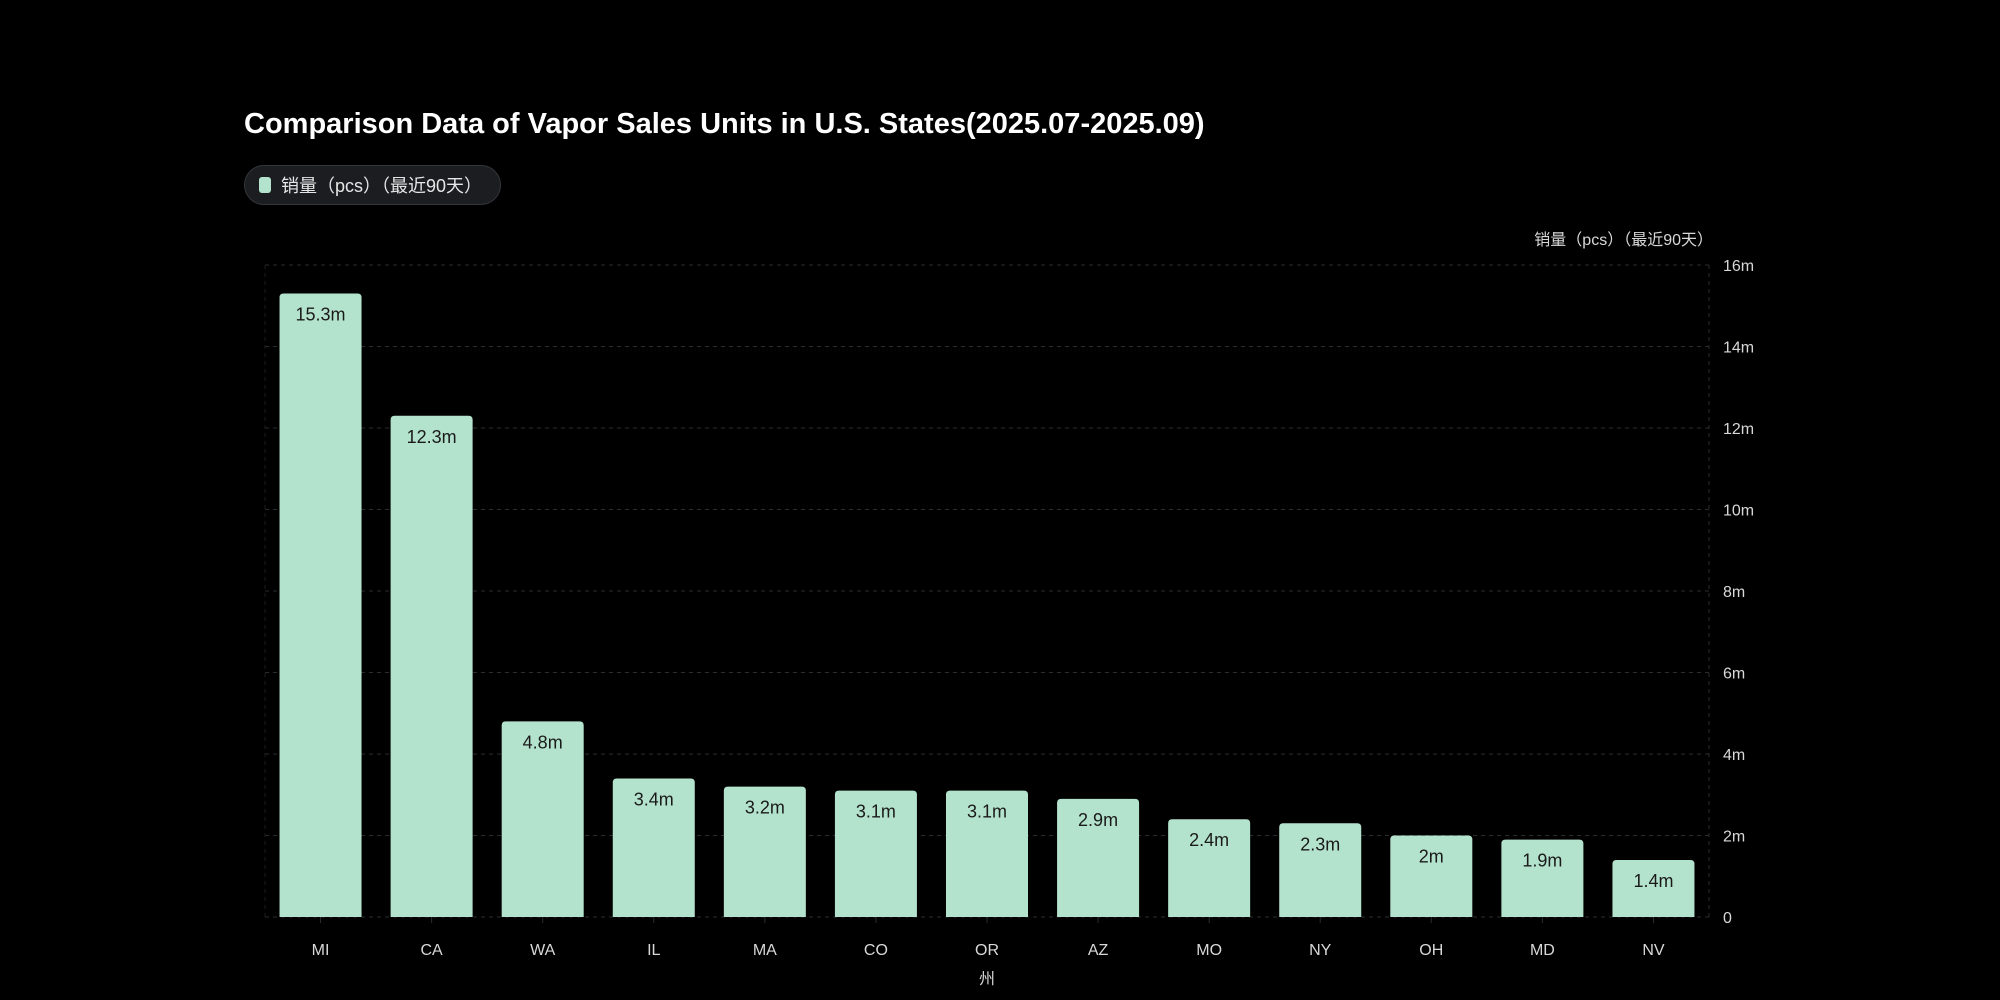 This screenshot has height=1000, width=2000. What do you see at coordinates (875, 853) in the screenshot?
I see `bar-co` at bounding box center [875, 853].